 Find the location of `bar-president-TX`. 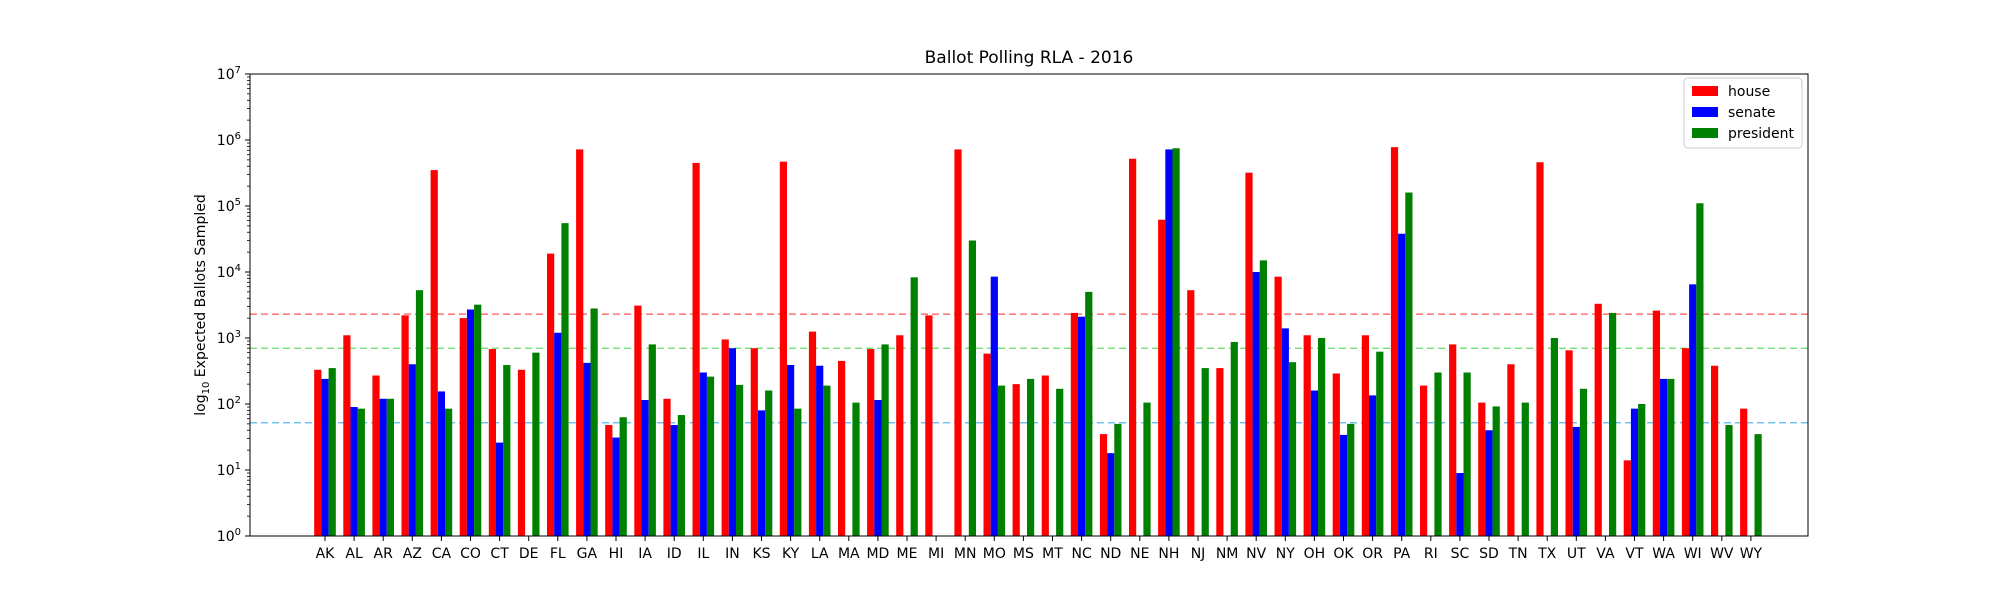

bar-president-TX is located at coordinates (1554, 437).